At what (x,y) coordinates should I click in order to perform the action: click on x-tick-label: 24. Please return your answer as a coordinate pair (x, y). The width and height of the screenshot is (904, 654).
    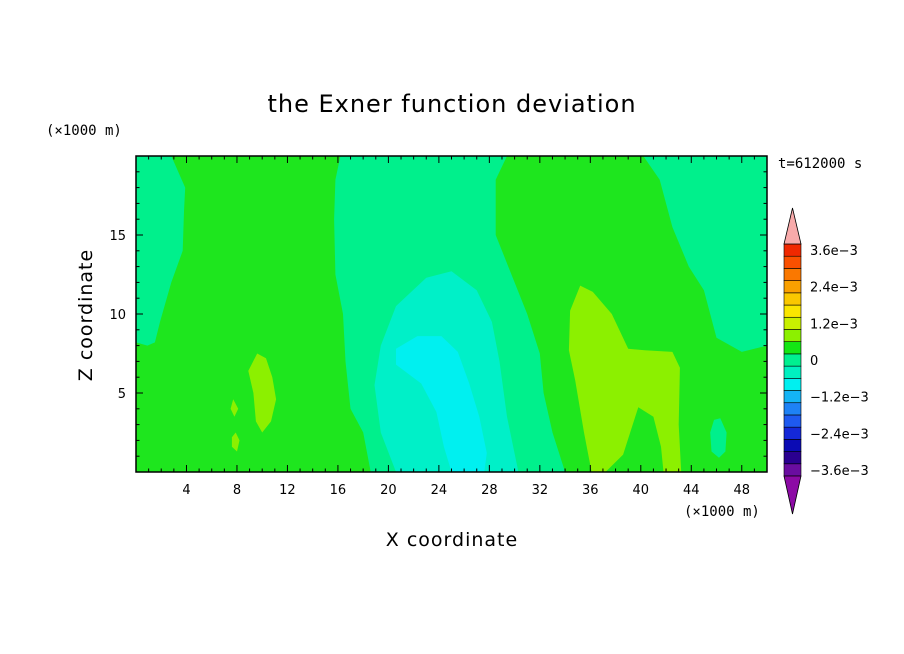
    Looking at the image, I should click on (439, 490).